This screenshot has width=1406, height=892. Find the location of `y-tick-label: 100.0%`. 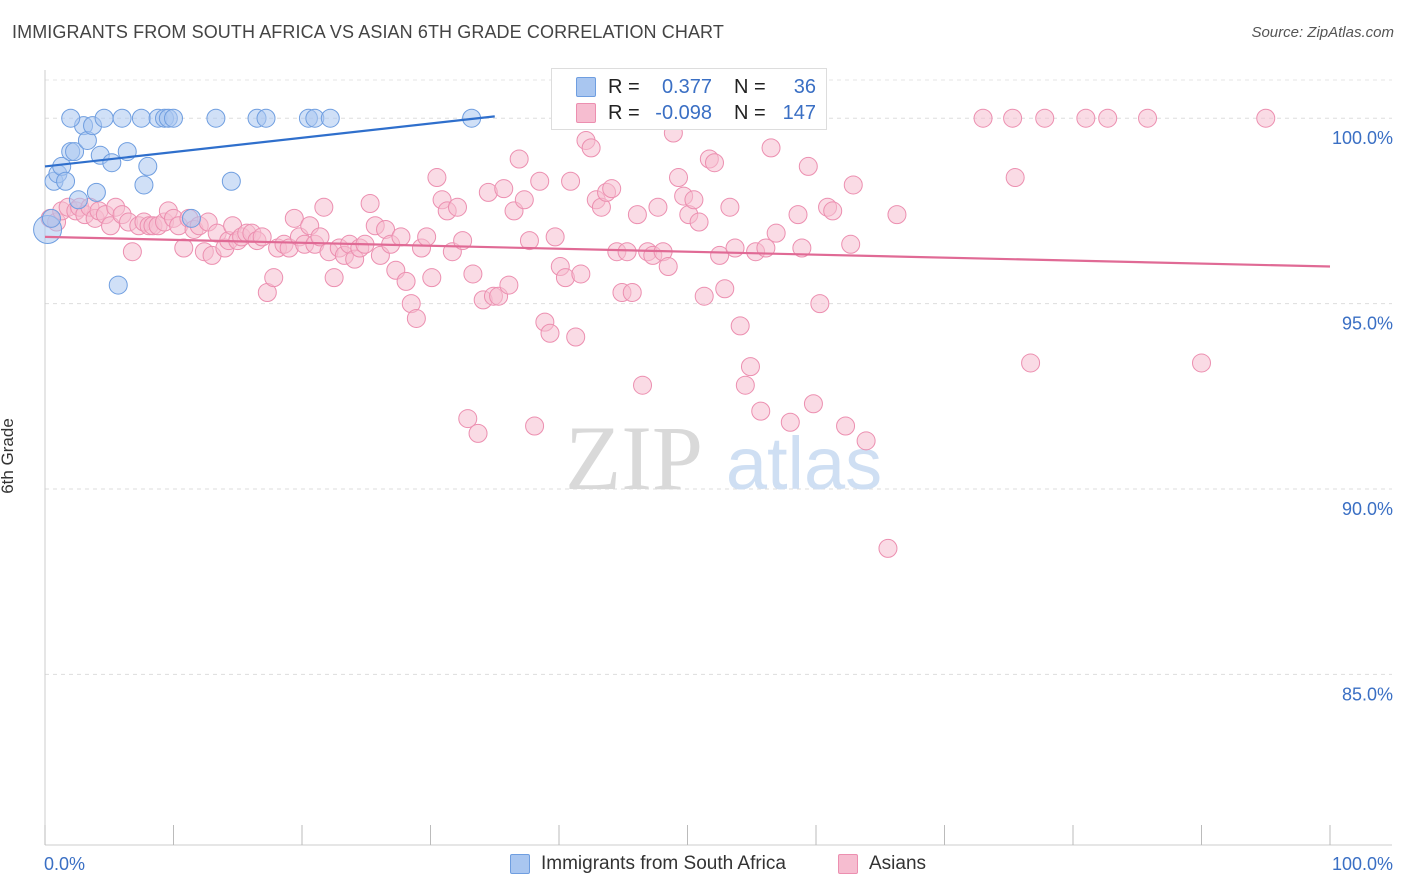

y-tick-label: 100.0% is located at coordinates (1362, 138).